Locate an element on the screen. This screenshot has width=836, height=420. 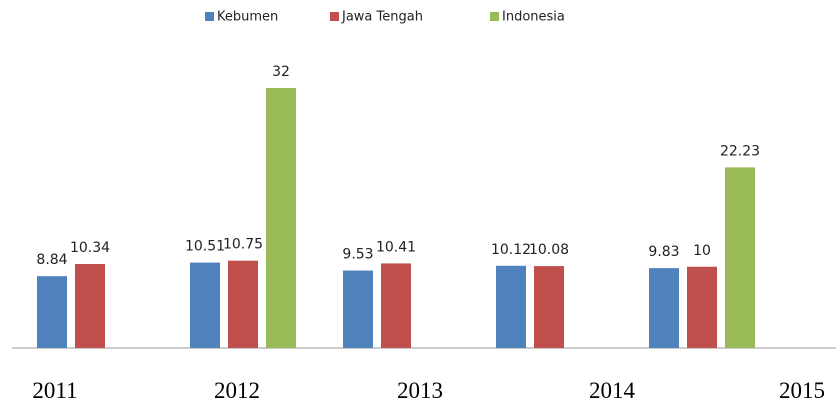
x-tick-label: 2011 is located at coordinates (54, 390).